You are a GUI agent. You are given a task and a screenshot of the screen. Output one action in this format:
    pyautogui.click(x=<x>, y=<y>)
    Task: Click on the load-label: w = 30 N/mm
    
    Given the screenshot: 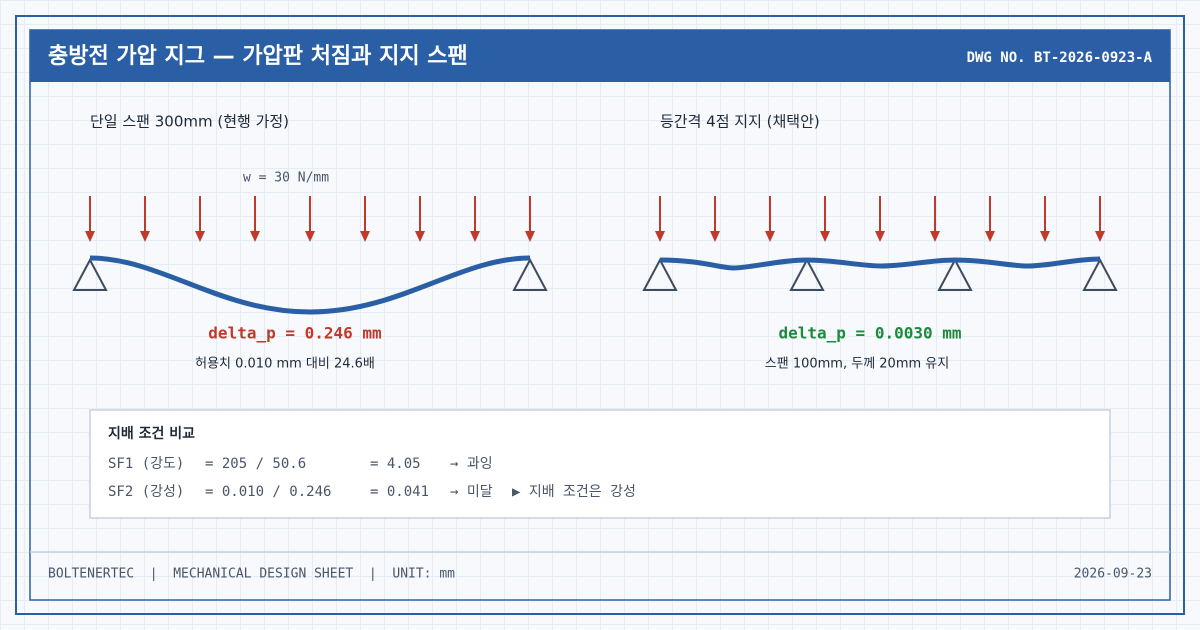 What is the action you would take?
    pyautogui.click(x=286, y=178)
    